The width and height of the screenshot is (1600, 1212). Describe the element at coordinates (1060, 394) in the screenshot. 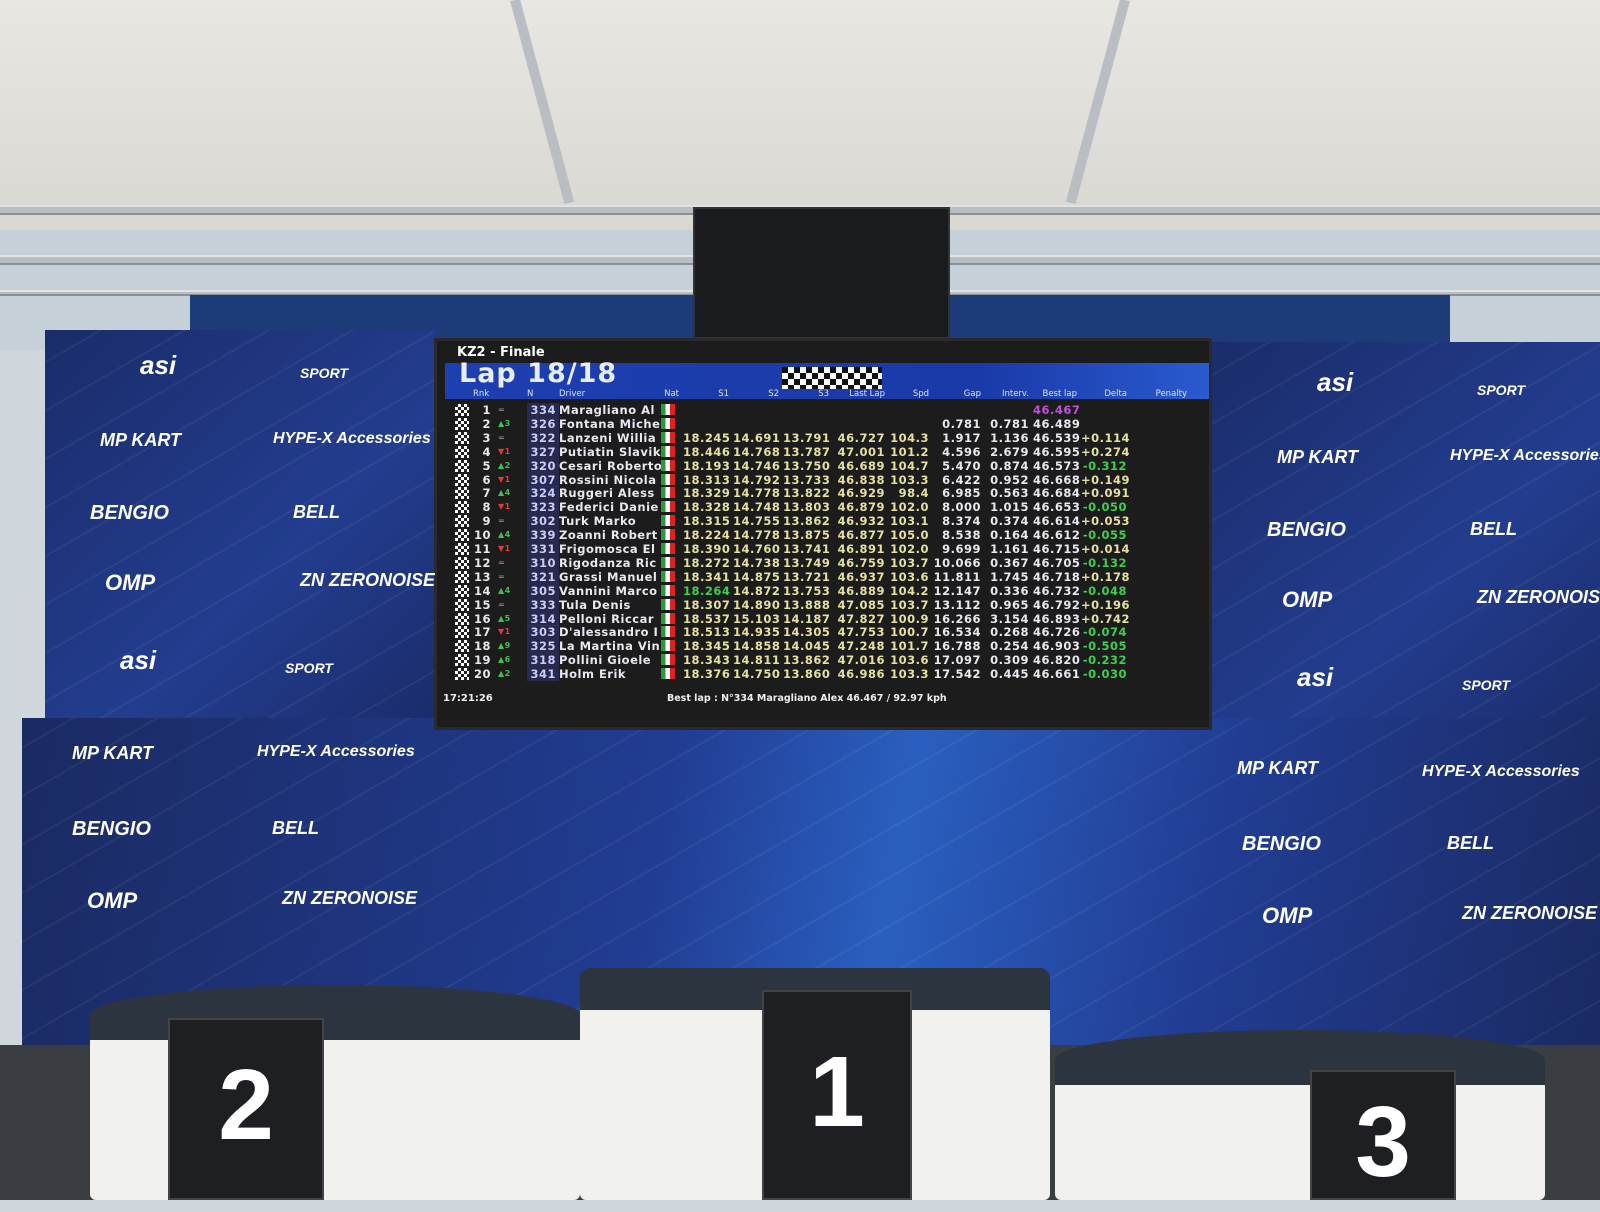

I see `column-header: Best lap` at that location.